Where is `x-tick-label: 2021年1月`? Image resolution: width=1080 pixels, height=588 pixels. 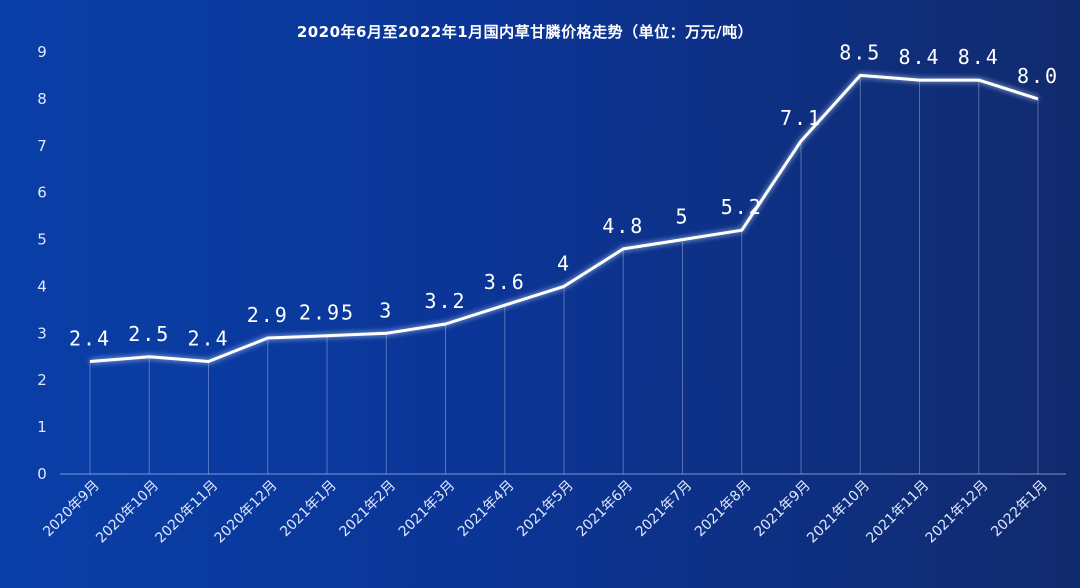
x-tick-label: 2021年1月 is located at coordinates (308, 509).